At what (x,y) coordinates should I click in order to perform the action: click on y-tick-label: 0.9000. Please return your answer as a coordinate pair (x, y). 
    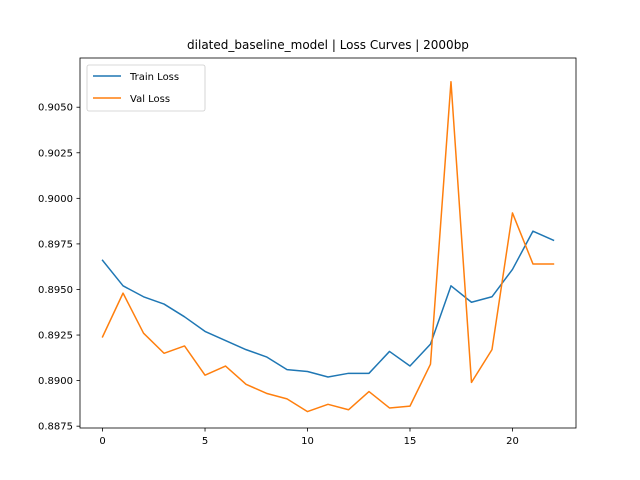
    Looking at the image, I should click on (55, 199).